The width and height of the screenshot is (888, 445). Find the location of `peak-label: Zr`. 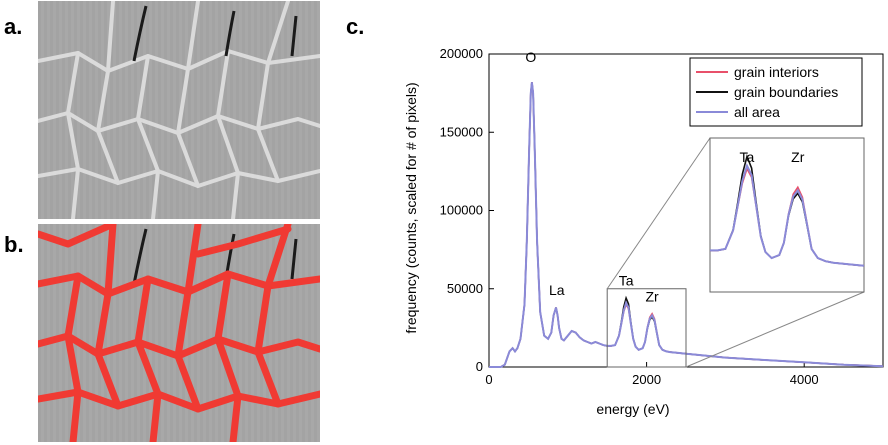

peak-label: Zr is located at coordinates (653, 296).